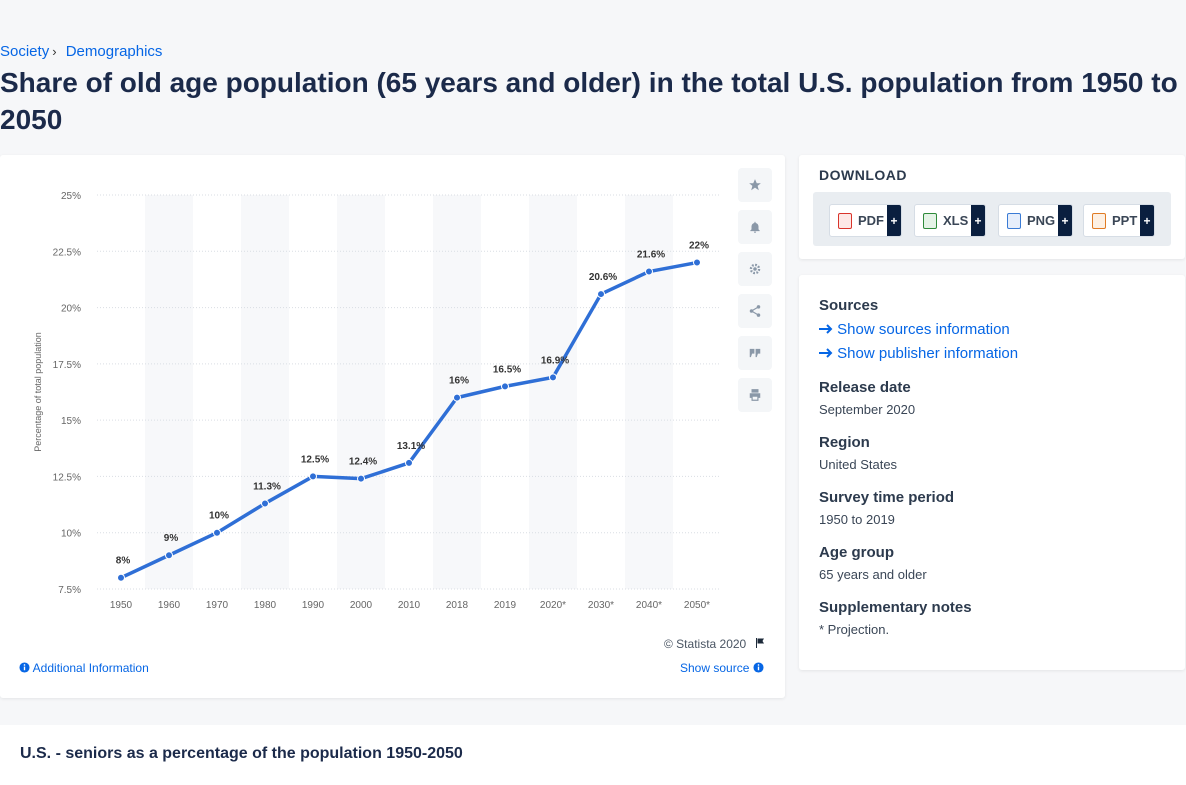 The height and width of the screenshot is (785, 1186). What do you see at coordinates (871, 220) in the screenshot?
I see `download-pdf-label: PDF` at bounding box center [871, 220].